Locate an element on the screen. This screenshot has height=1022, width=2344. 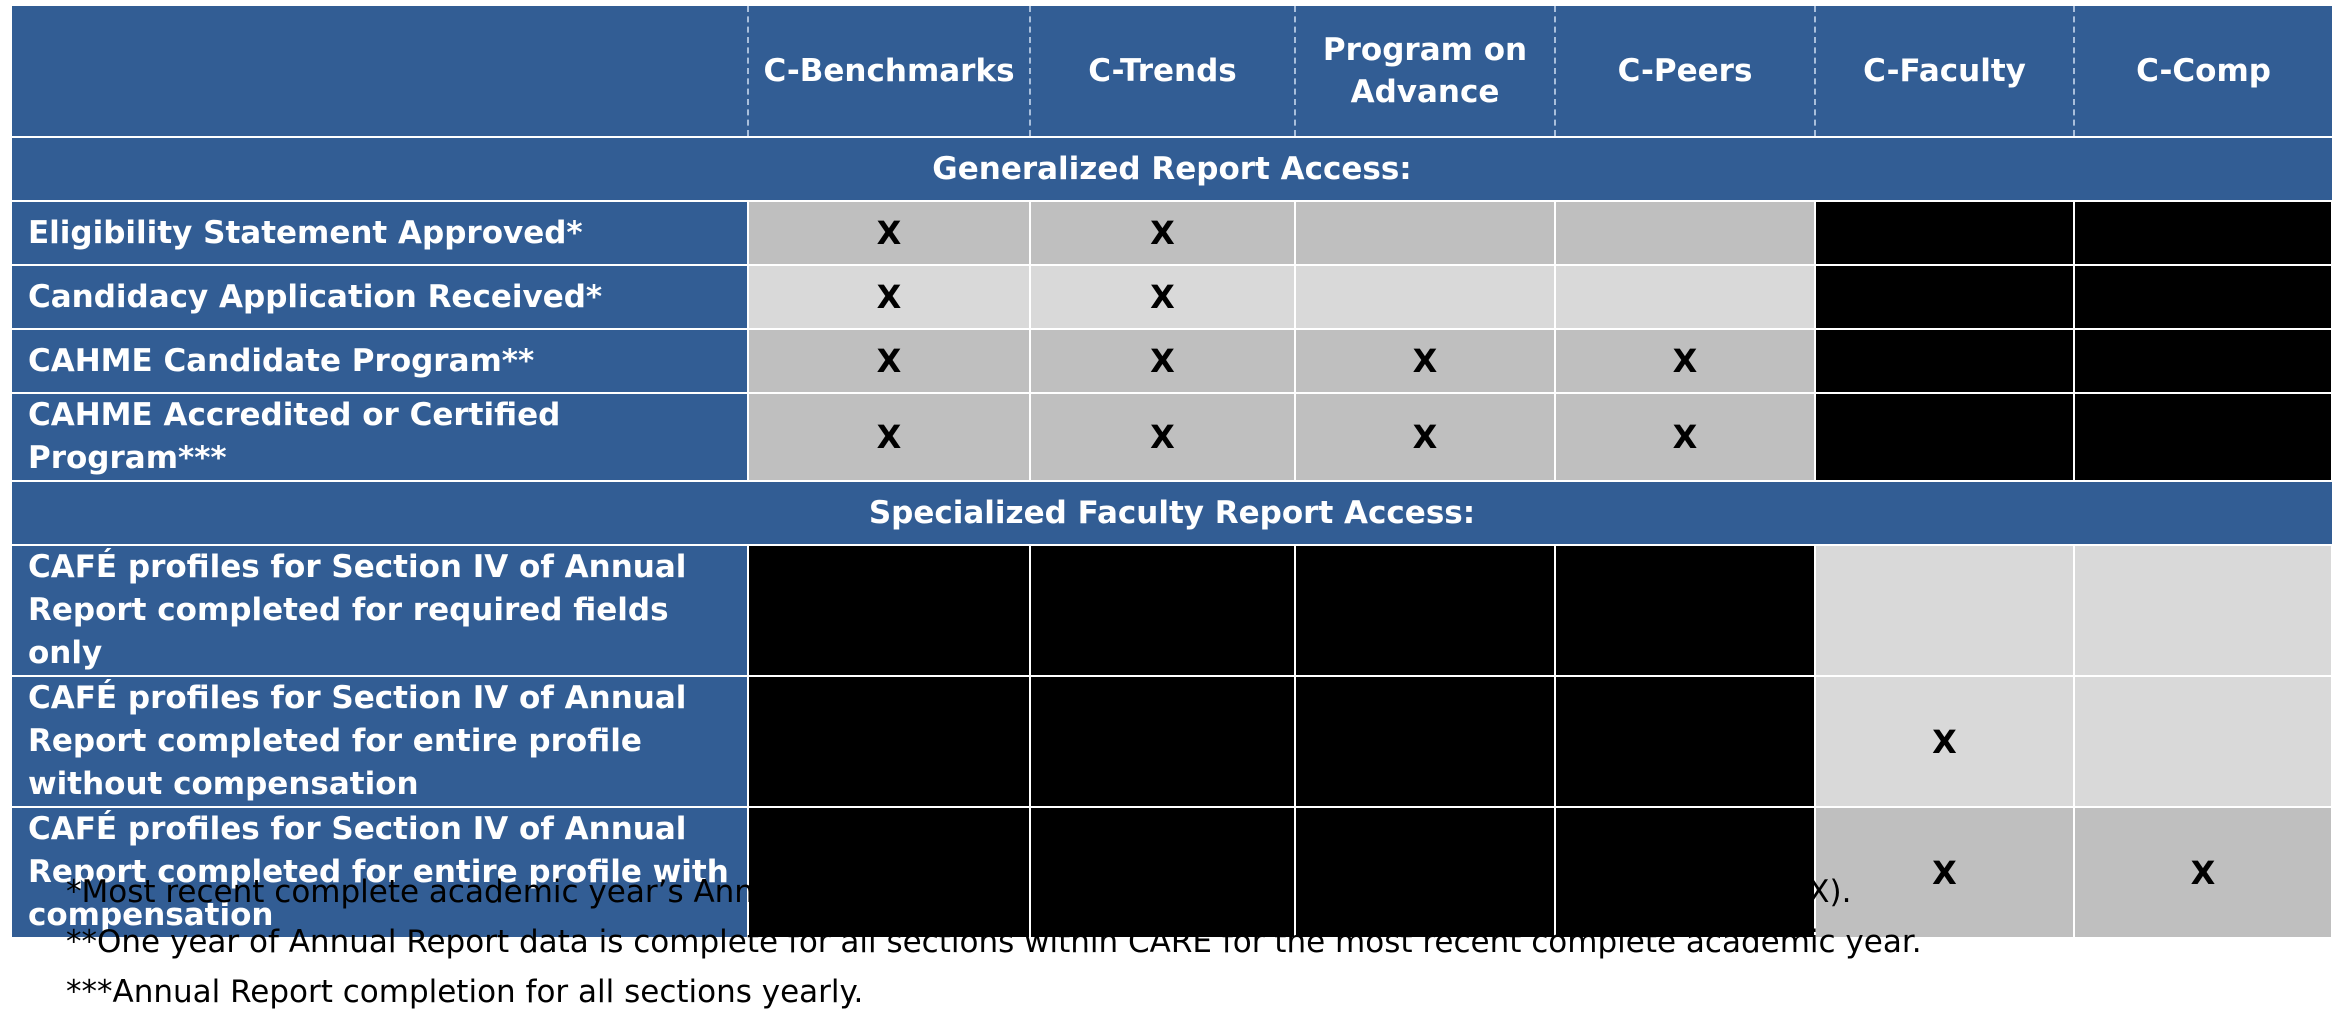
column-header: Program on Advance is located at coordinates (1424, 72).